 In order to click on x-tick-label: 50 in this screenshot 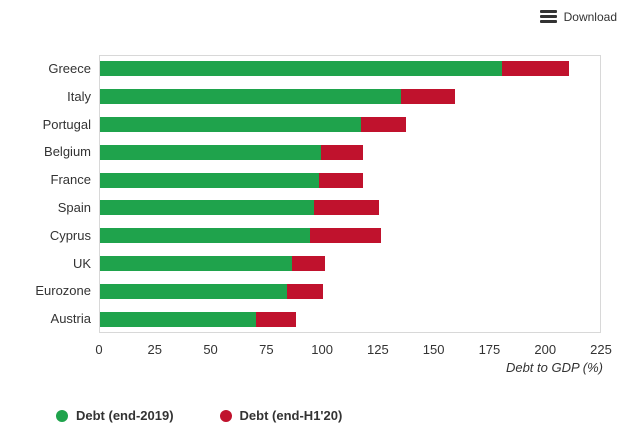, I will do `click(210, 349)`.